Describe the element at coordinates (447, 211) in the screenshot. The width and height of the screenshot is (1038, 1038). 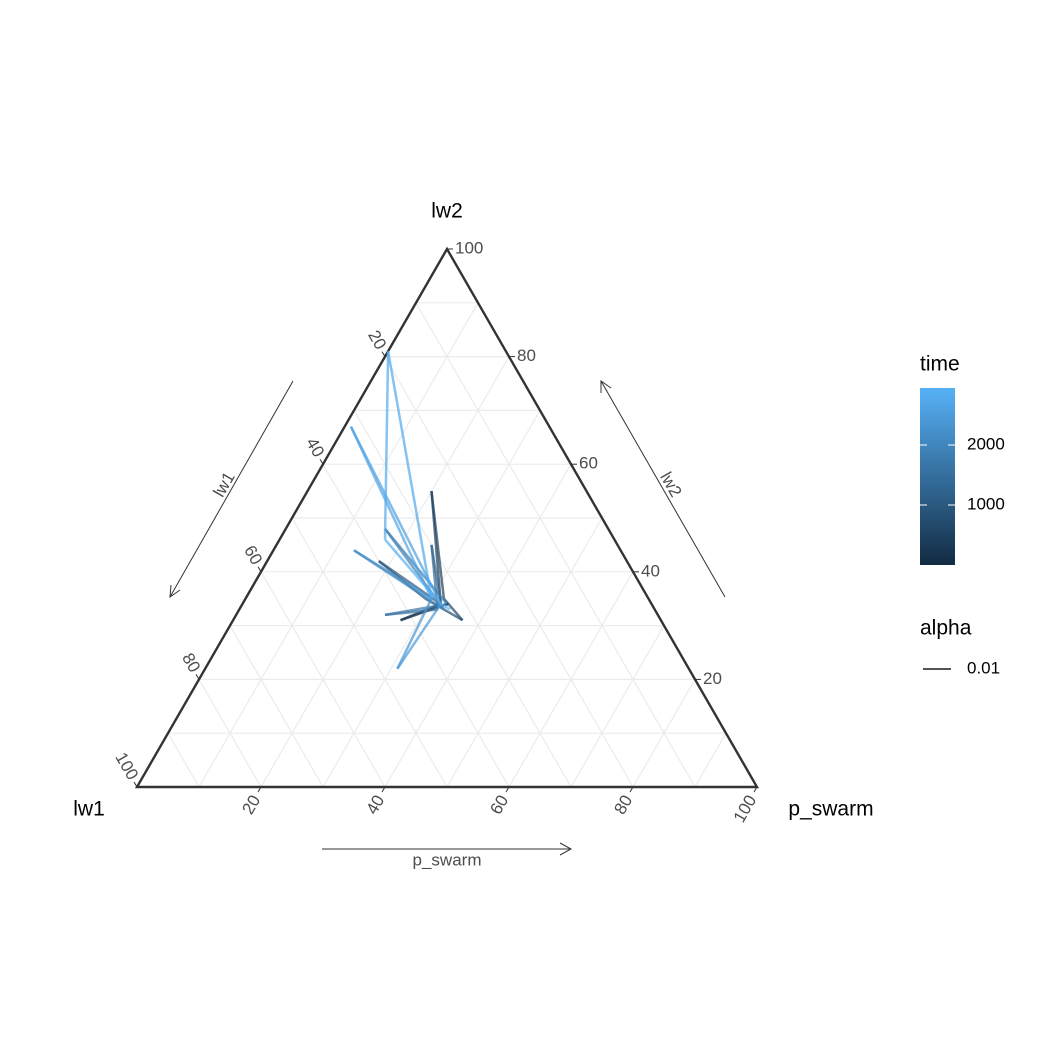
I see `top-axis-title: lw2` at that location.